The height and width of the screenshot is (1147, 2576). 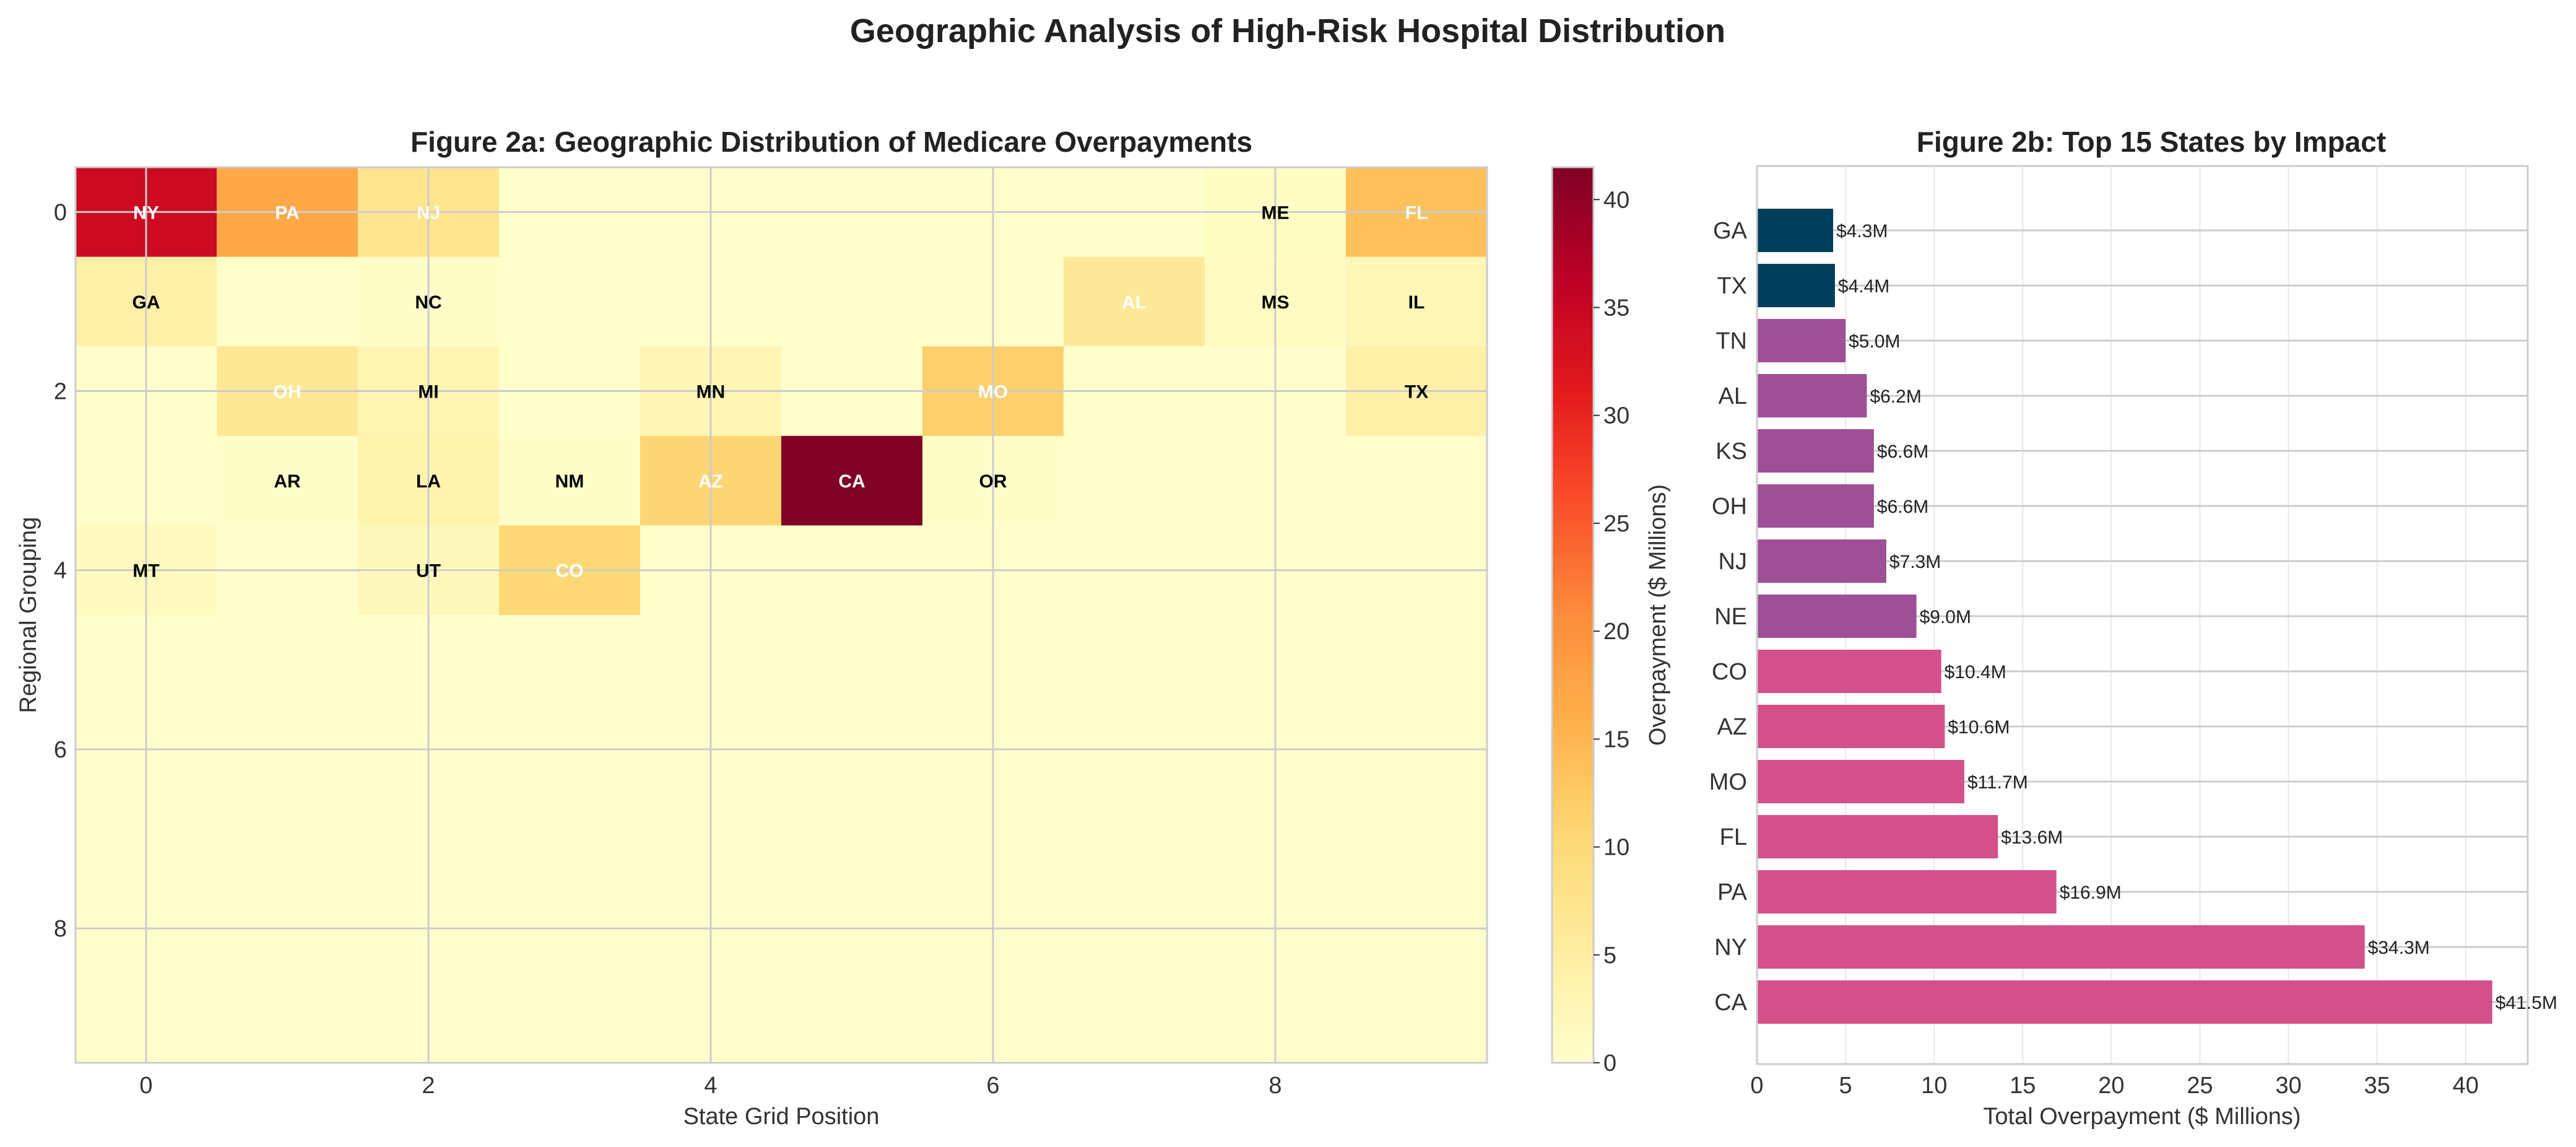 What do you see at coordinates (1609, 1063) in the screenshot?
I see `colorbar-tick-label: 0` at bounding box center [1609, 1063].